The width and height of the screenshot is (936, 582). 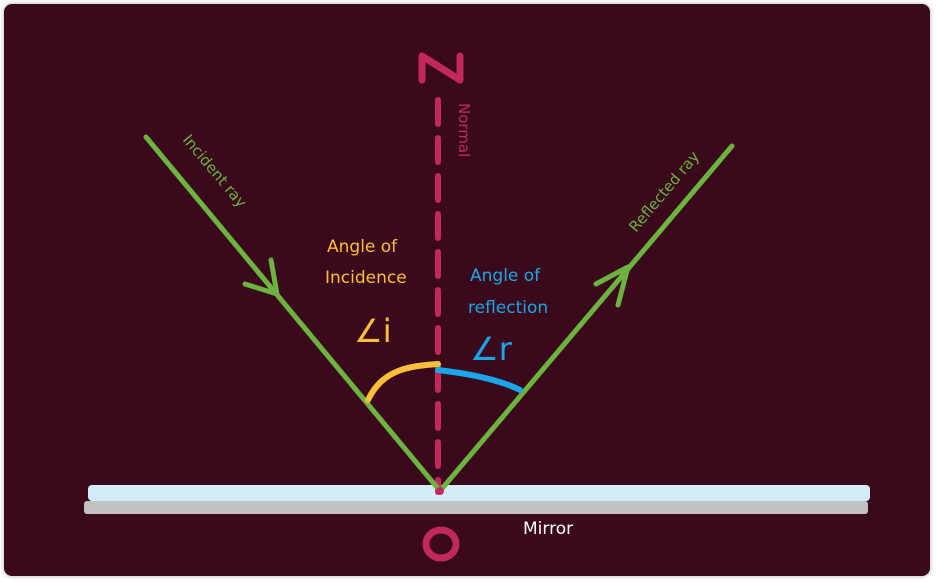 What do you see at coordinates (362, 247) in the screenshot?
I see `incidence-label-line1: Angle of` at bounding box center [362, 247].